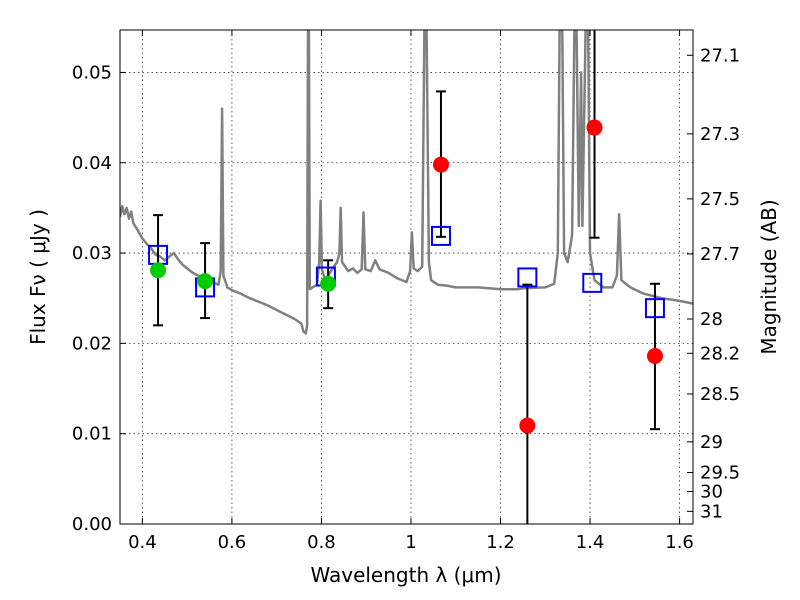 This screenshot has width=800, height=600. What do you see at coordinates (720, 353) in the screenshot?
I see `y2-tick-label: 28.2` at bounding box center [720, 353].